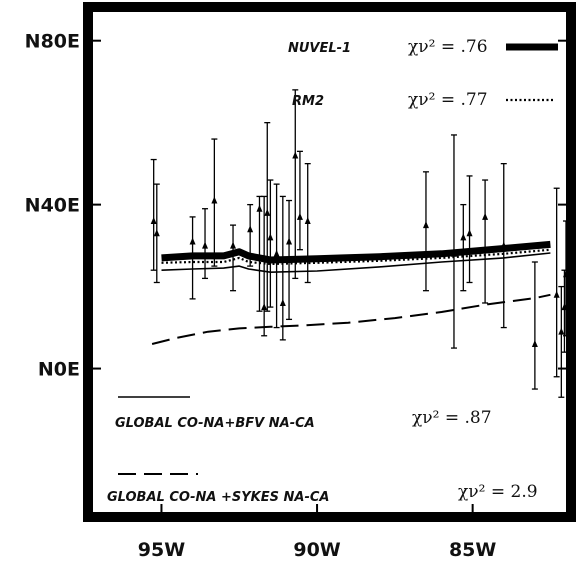 The width and height of the screenshot is (582, 564). What do you see at coordinates (52, 206) in the screenshot?
I see `y-tick-label: N40E` at bounding box center [52, 206].